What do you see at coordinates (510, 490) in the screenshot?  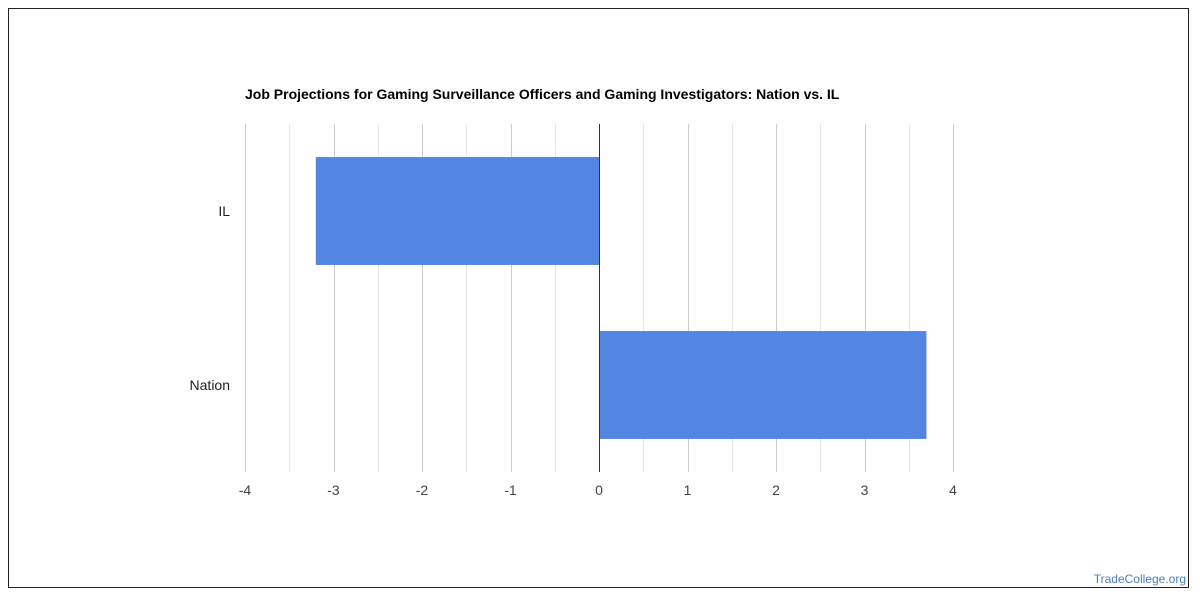 I see `x-tick-label: -1` at bounding box center [510, 490].